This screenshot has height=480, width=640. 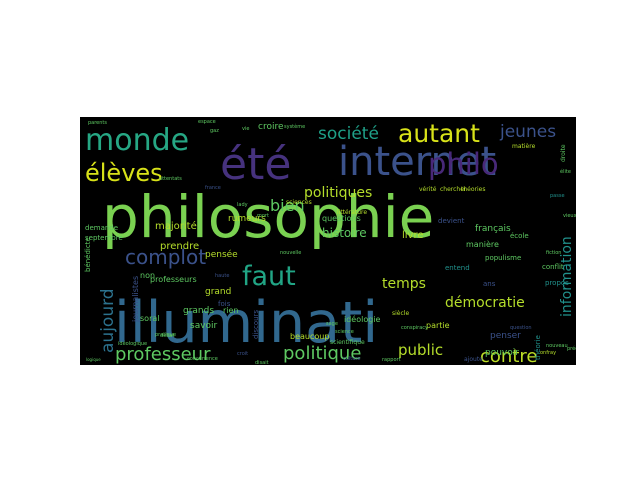 What do you see at coordinates (262, 362) in the screenshot?
I see `cloud-word: disait` at bounding box center [262, 362].